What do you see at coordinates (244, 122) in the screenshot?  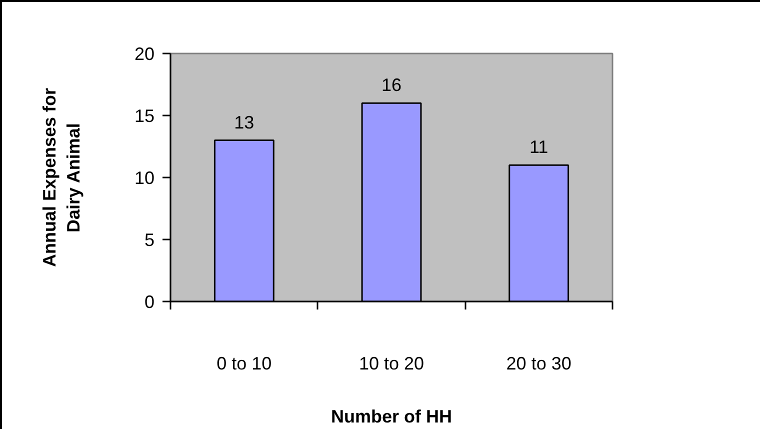 I see `data-label: 13` at bounding box center [244, 122].